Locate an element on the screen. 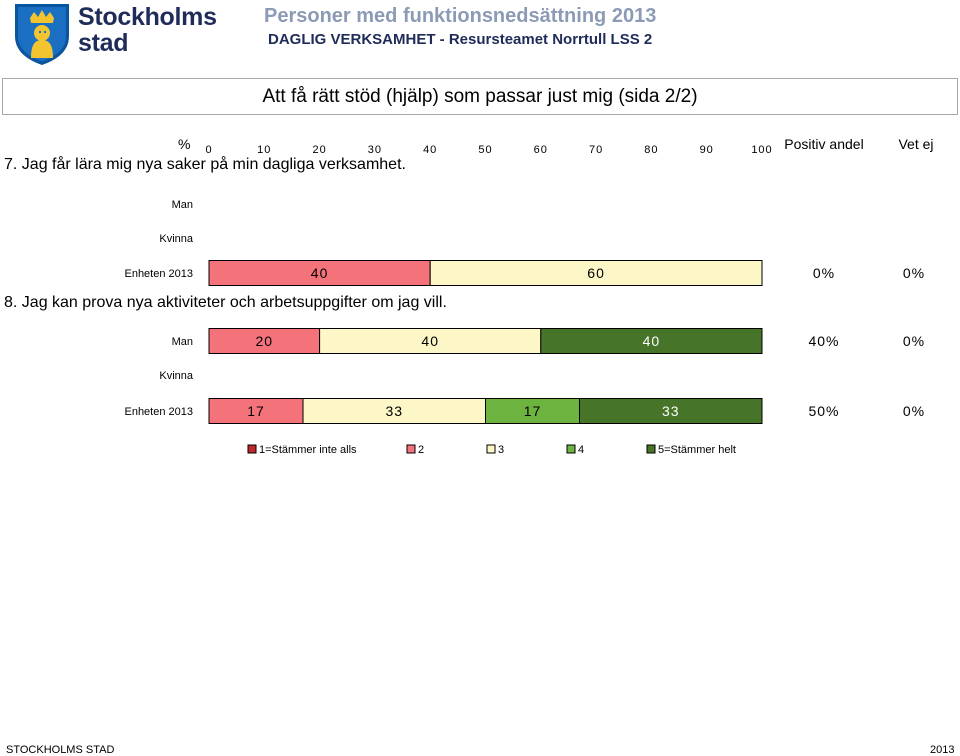 This screenshot has height=756, width=960. bar-segment-label: 20 is located at coordinates (265, 341).